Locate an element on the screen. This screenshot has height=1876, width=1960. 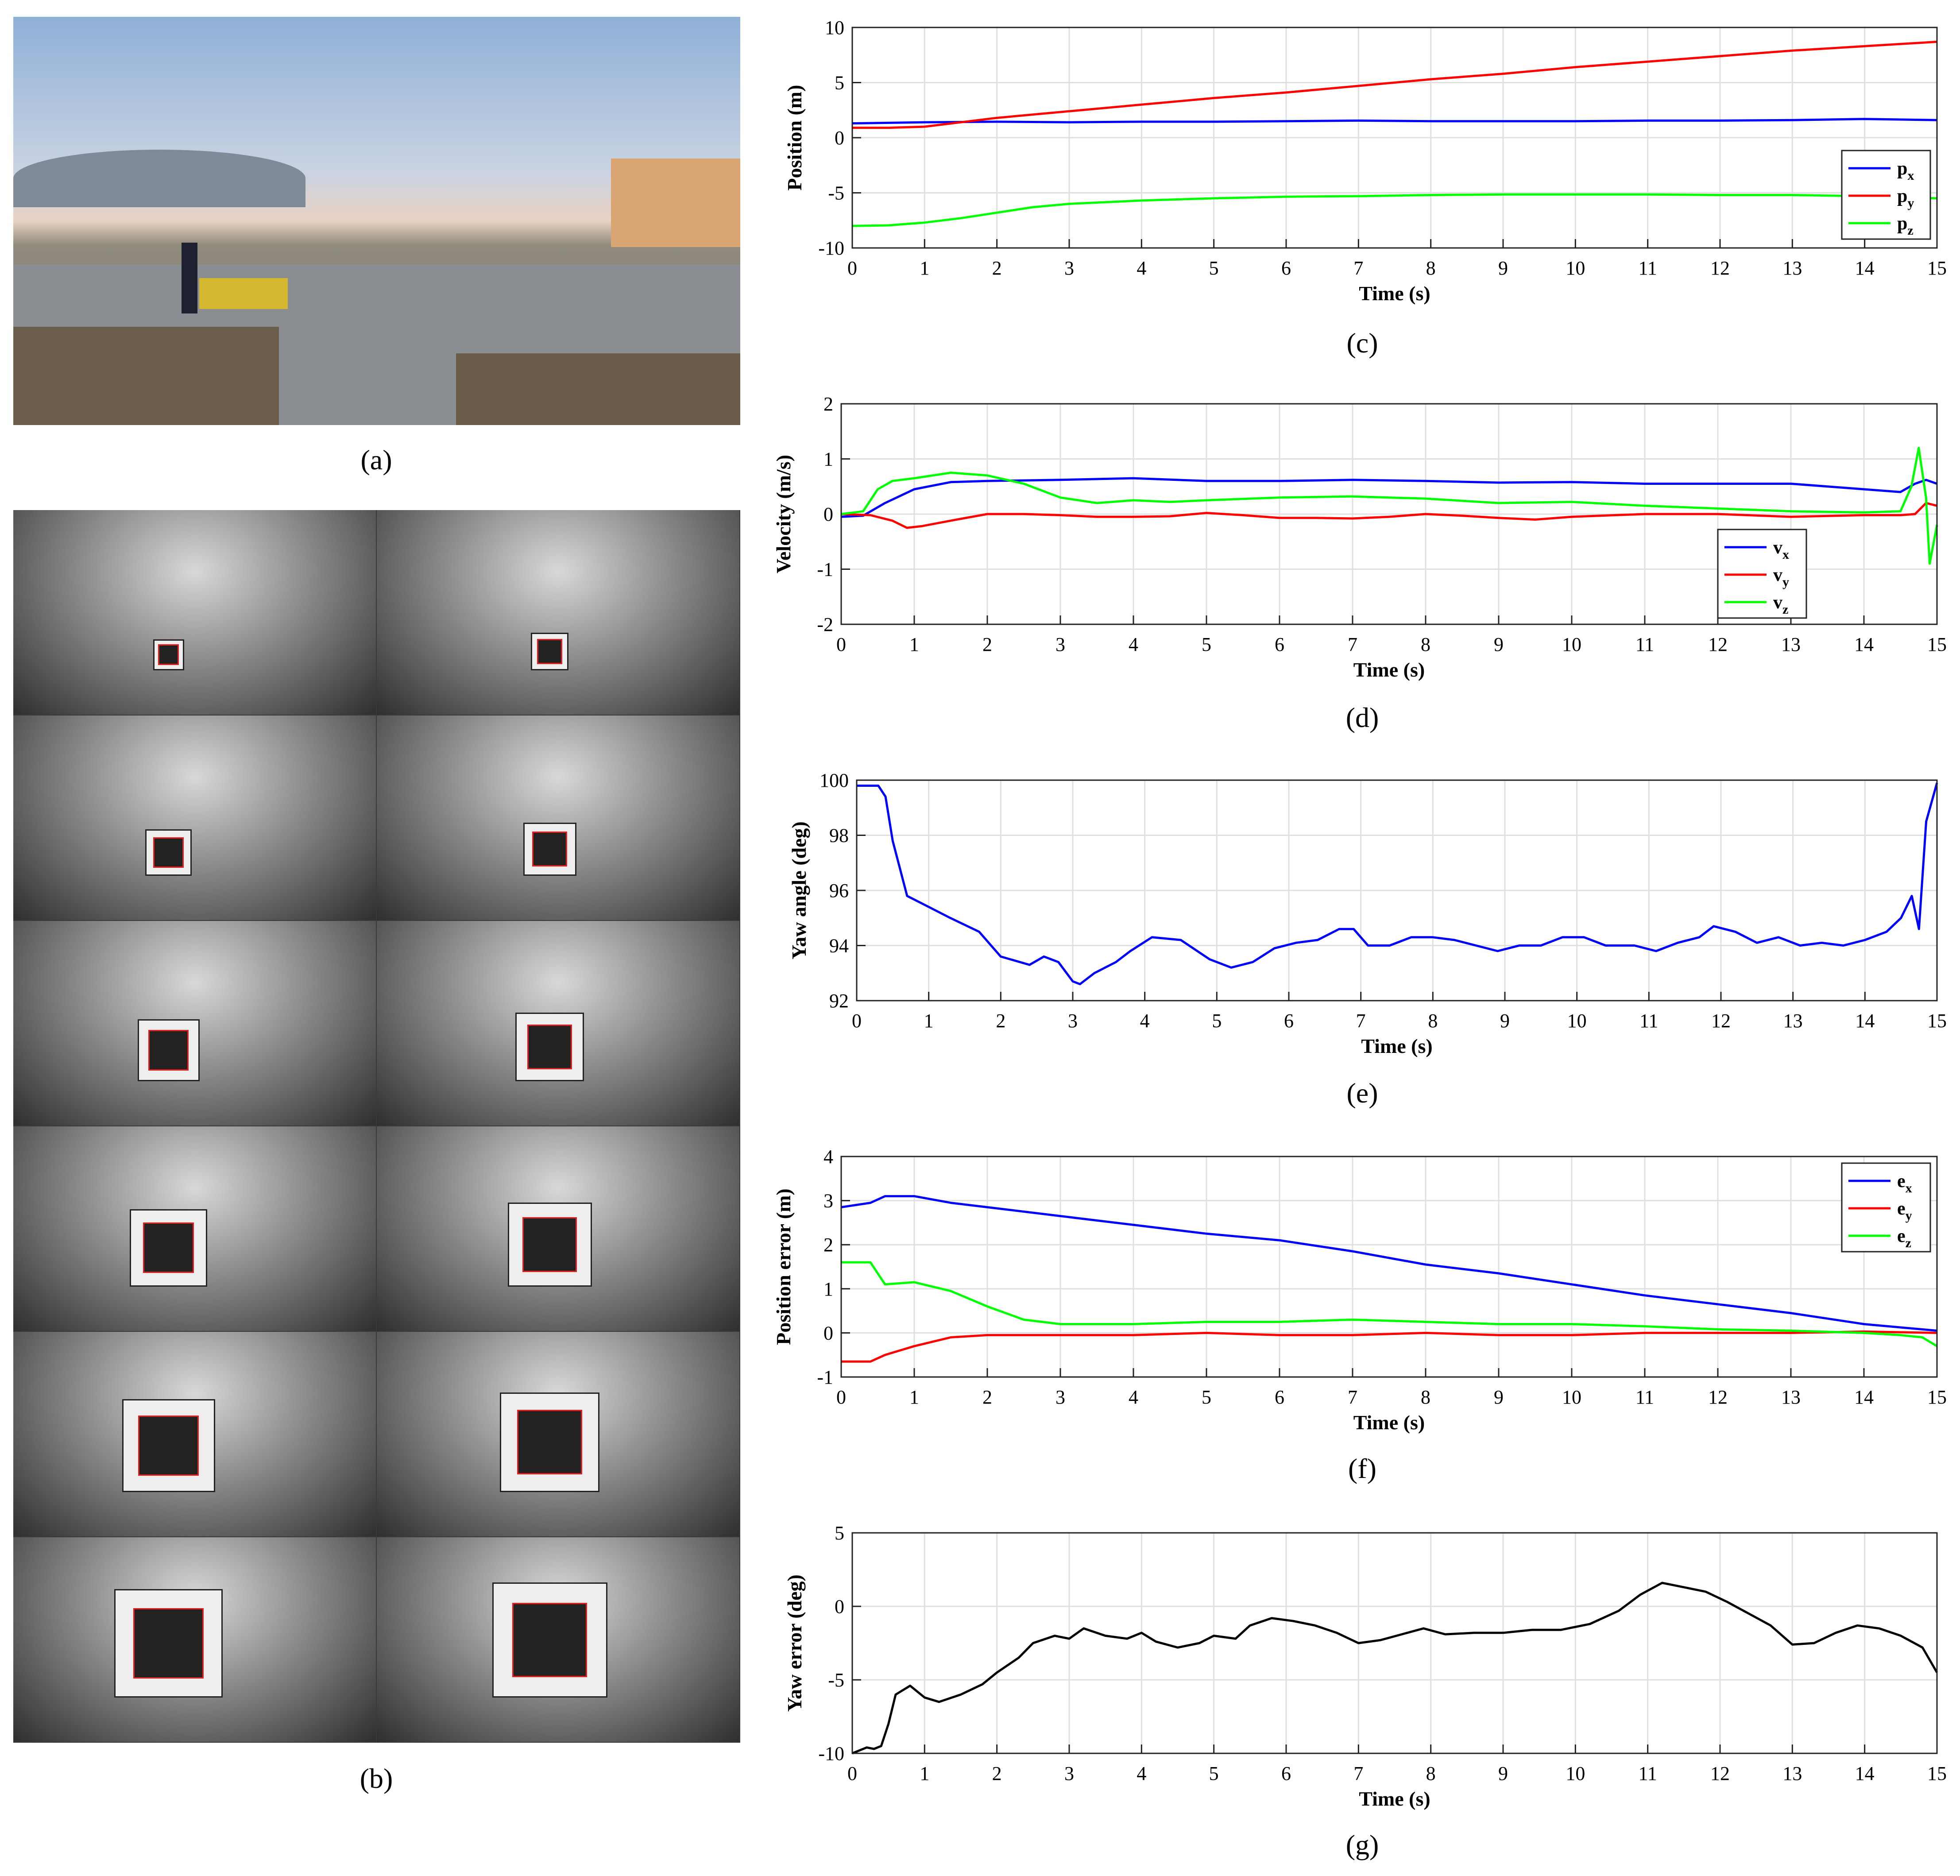
tick-label-y: -2 is located at coordinates (825, 625).